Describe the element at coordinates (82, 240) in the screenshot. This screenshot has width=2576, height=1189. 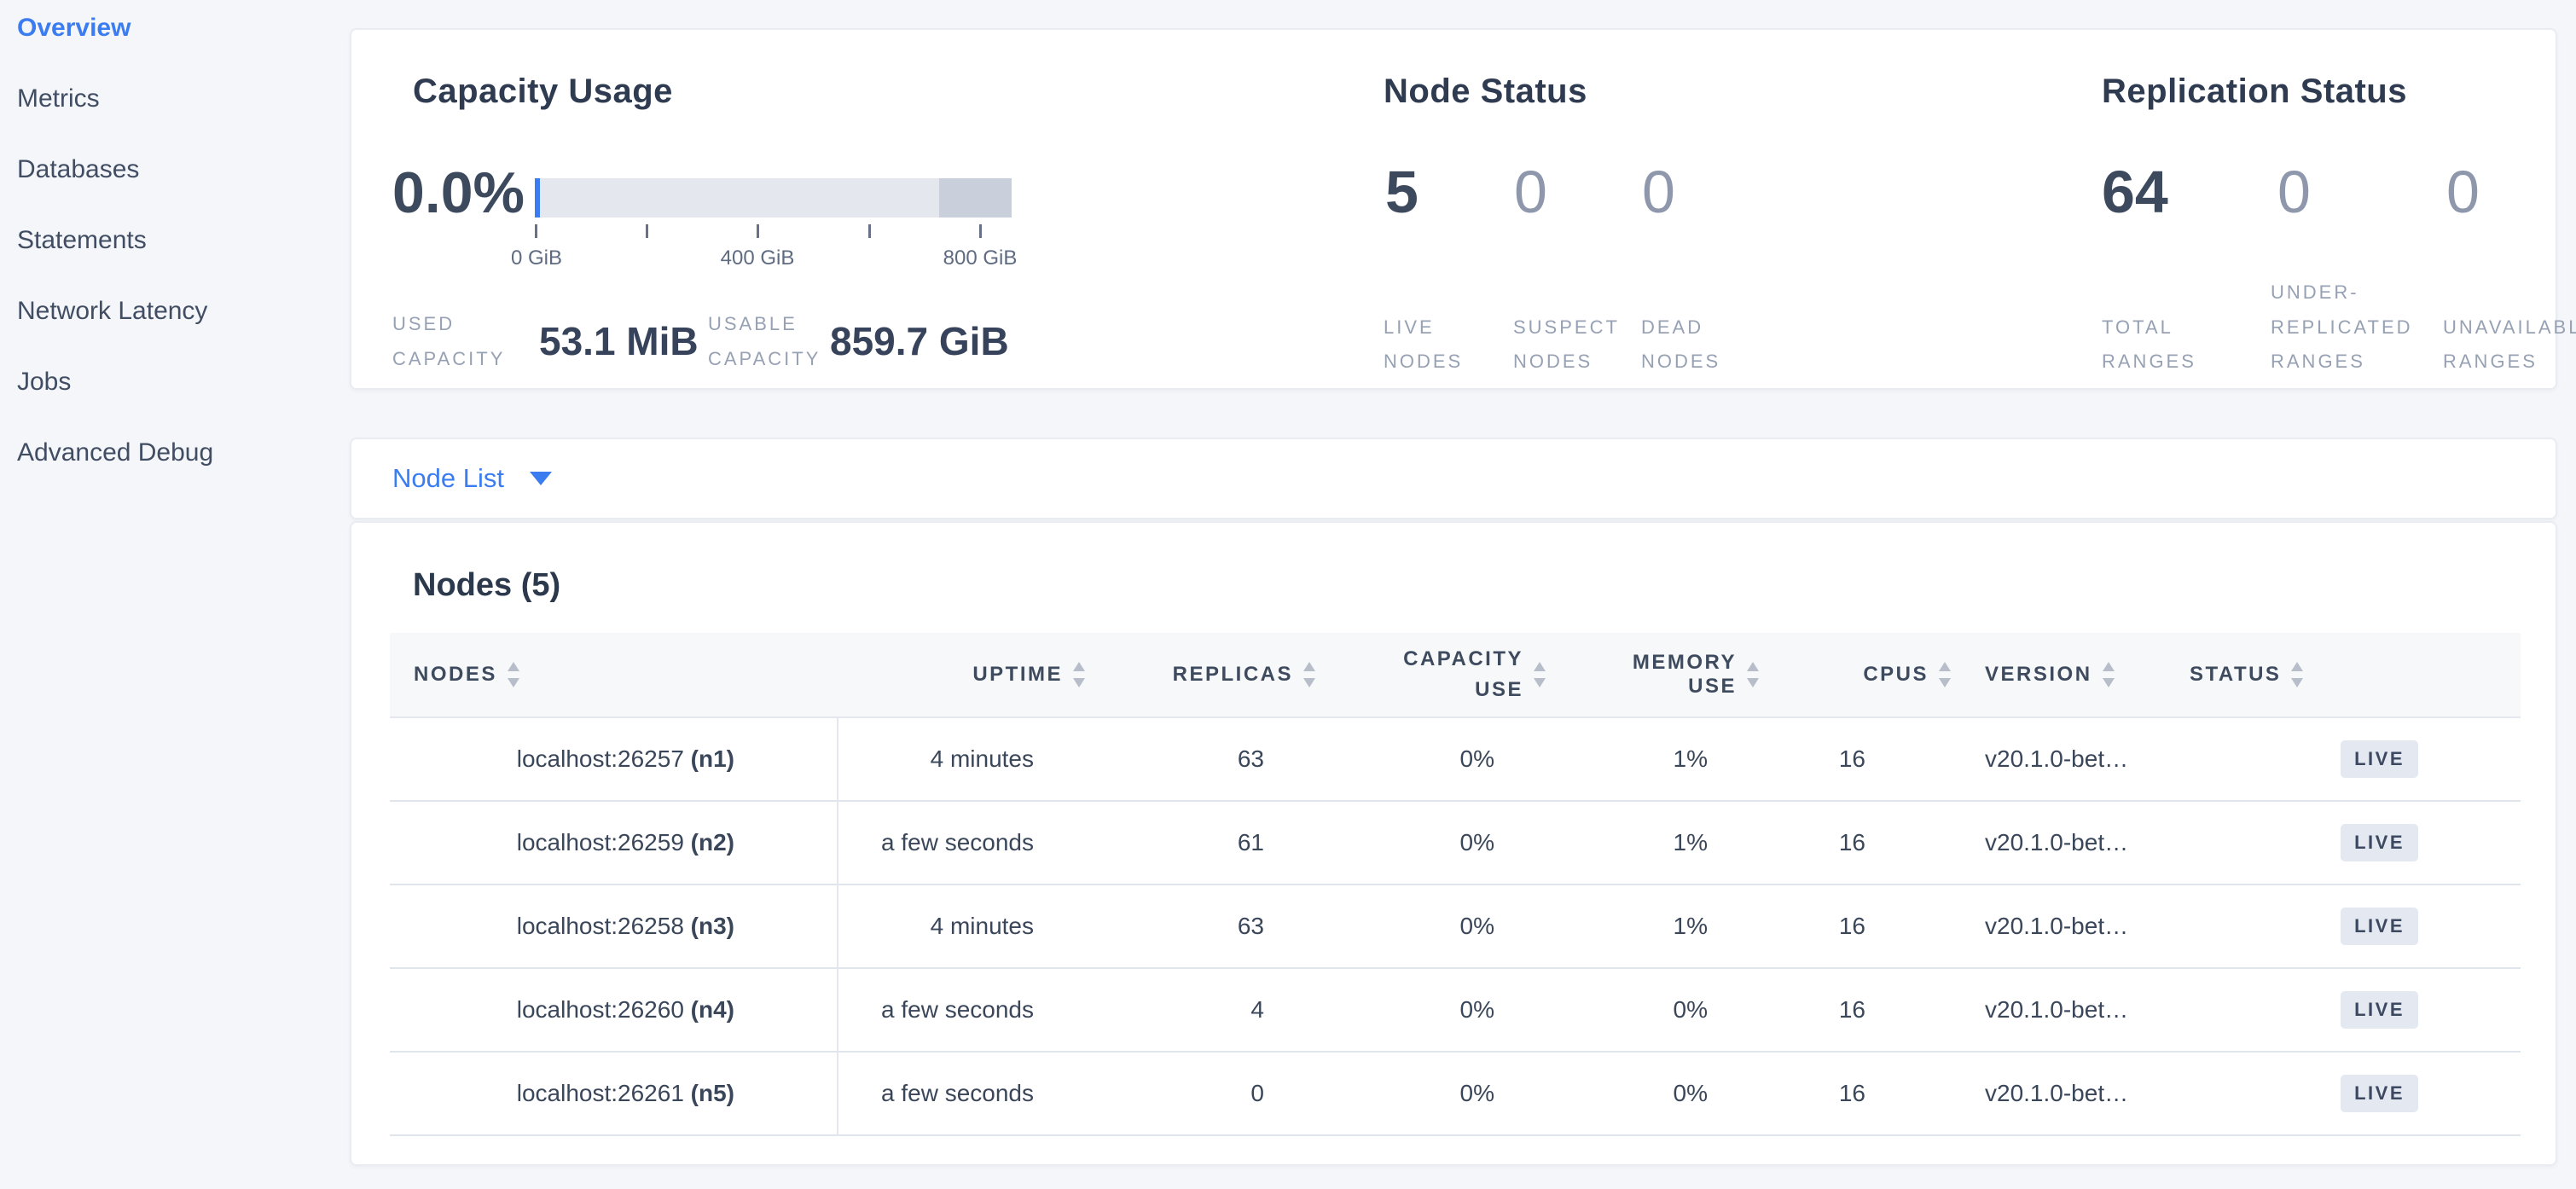
I see `sidebar-item-statements: Statements` at that location.